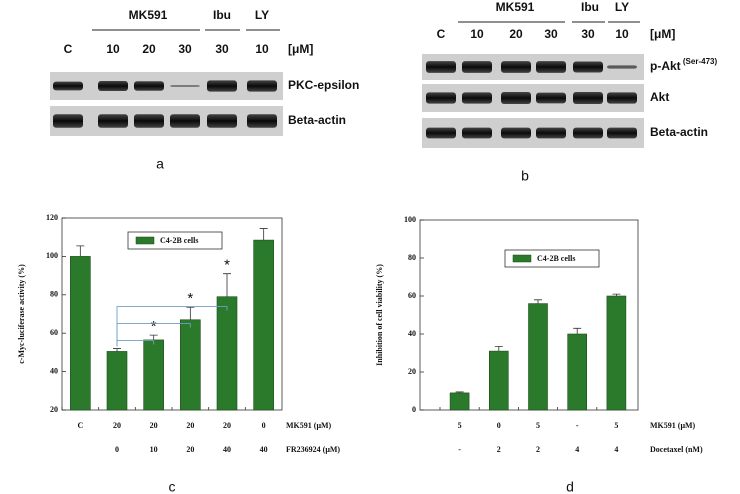 This screenshot has width=740, height=494. Describe the element at coordinates (313, 449) in the screenshot. I see `x-row-label: FR236924 (μM)` at that location.